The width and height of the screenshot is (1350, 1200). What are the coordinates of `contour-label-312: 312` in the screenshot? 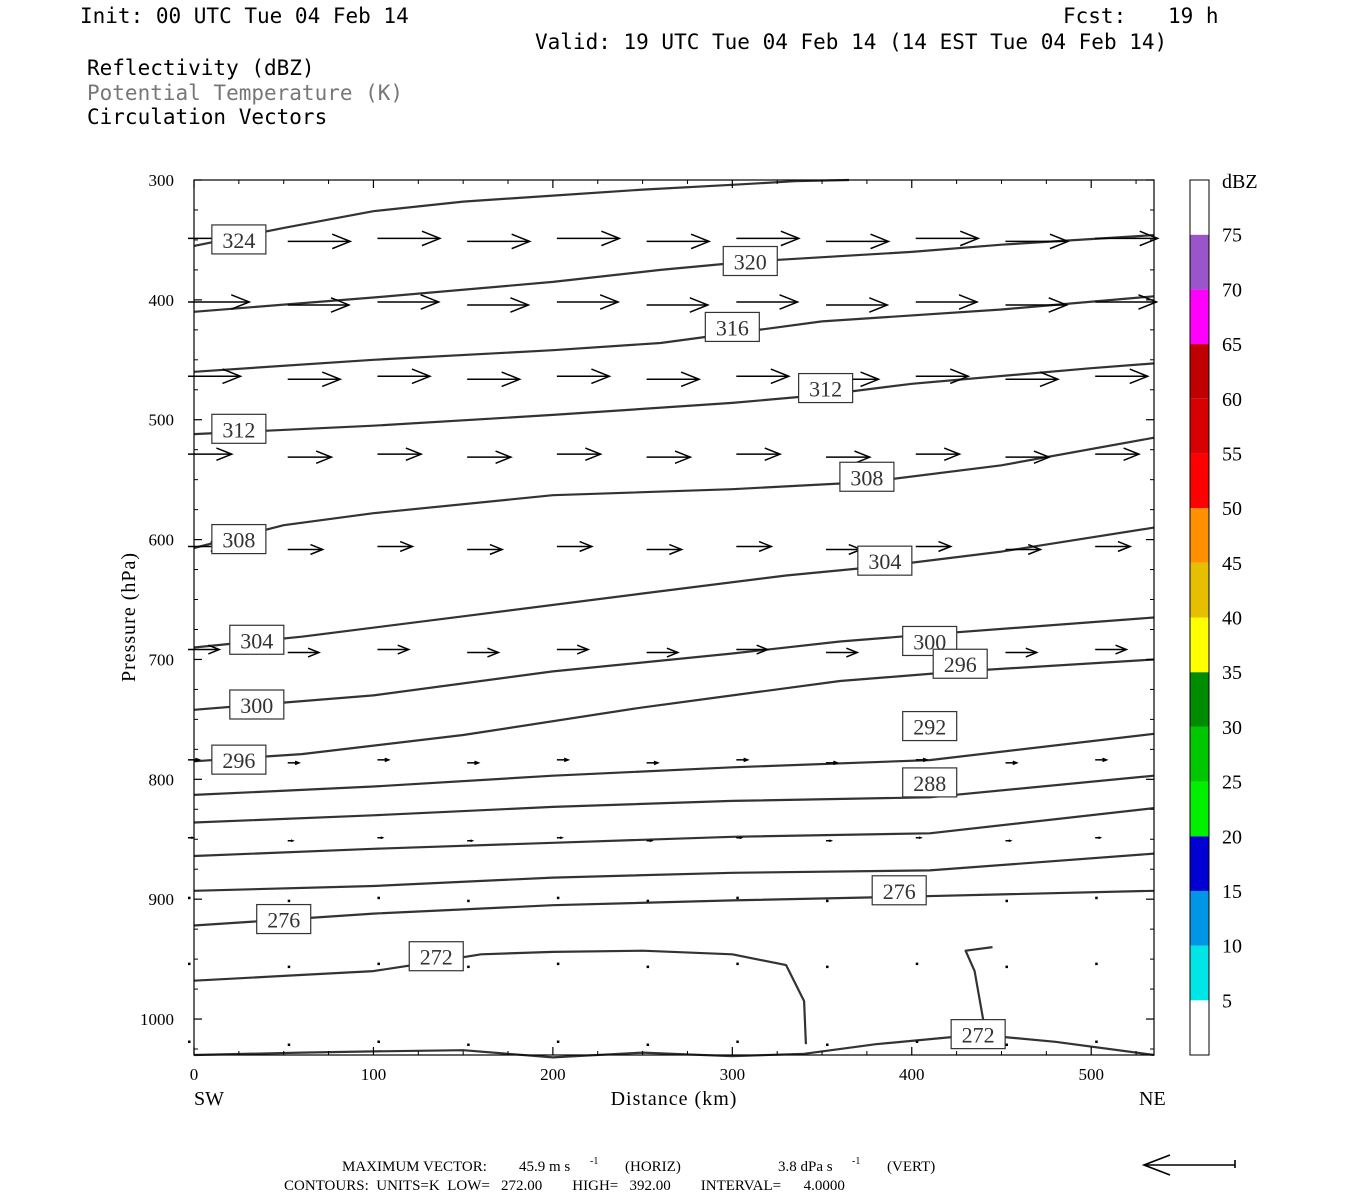 It's located at (239, 428).